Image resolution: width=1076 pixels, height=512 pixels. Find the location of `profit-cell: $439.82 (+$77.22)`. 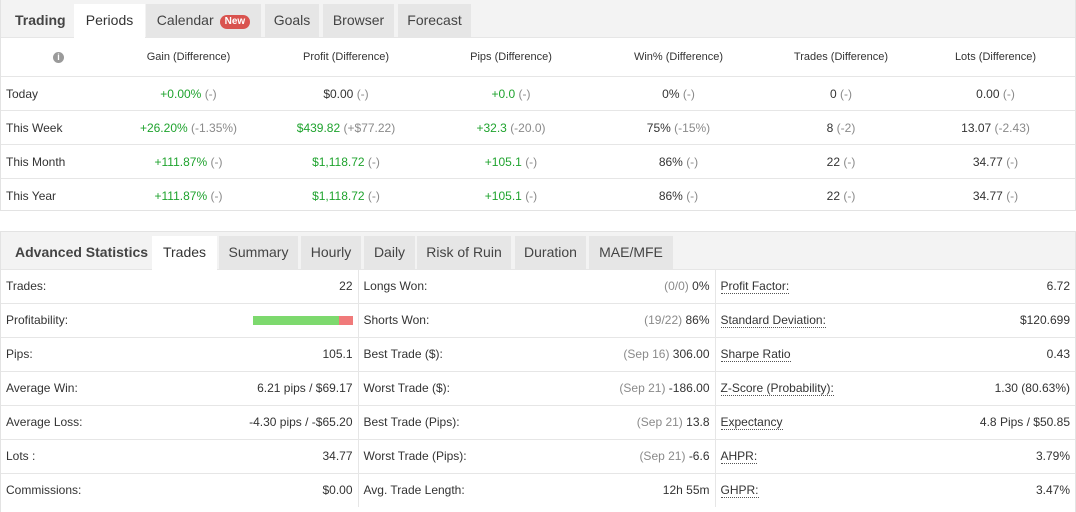

profit-cell: $439.82 (+$77.22) is located at coordinates (346, 127).